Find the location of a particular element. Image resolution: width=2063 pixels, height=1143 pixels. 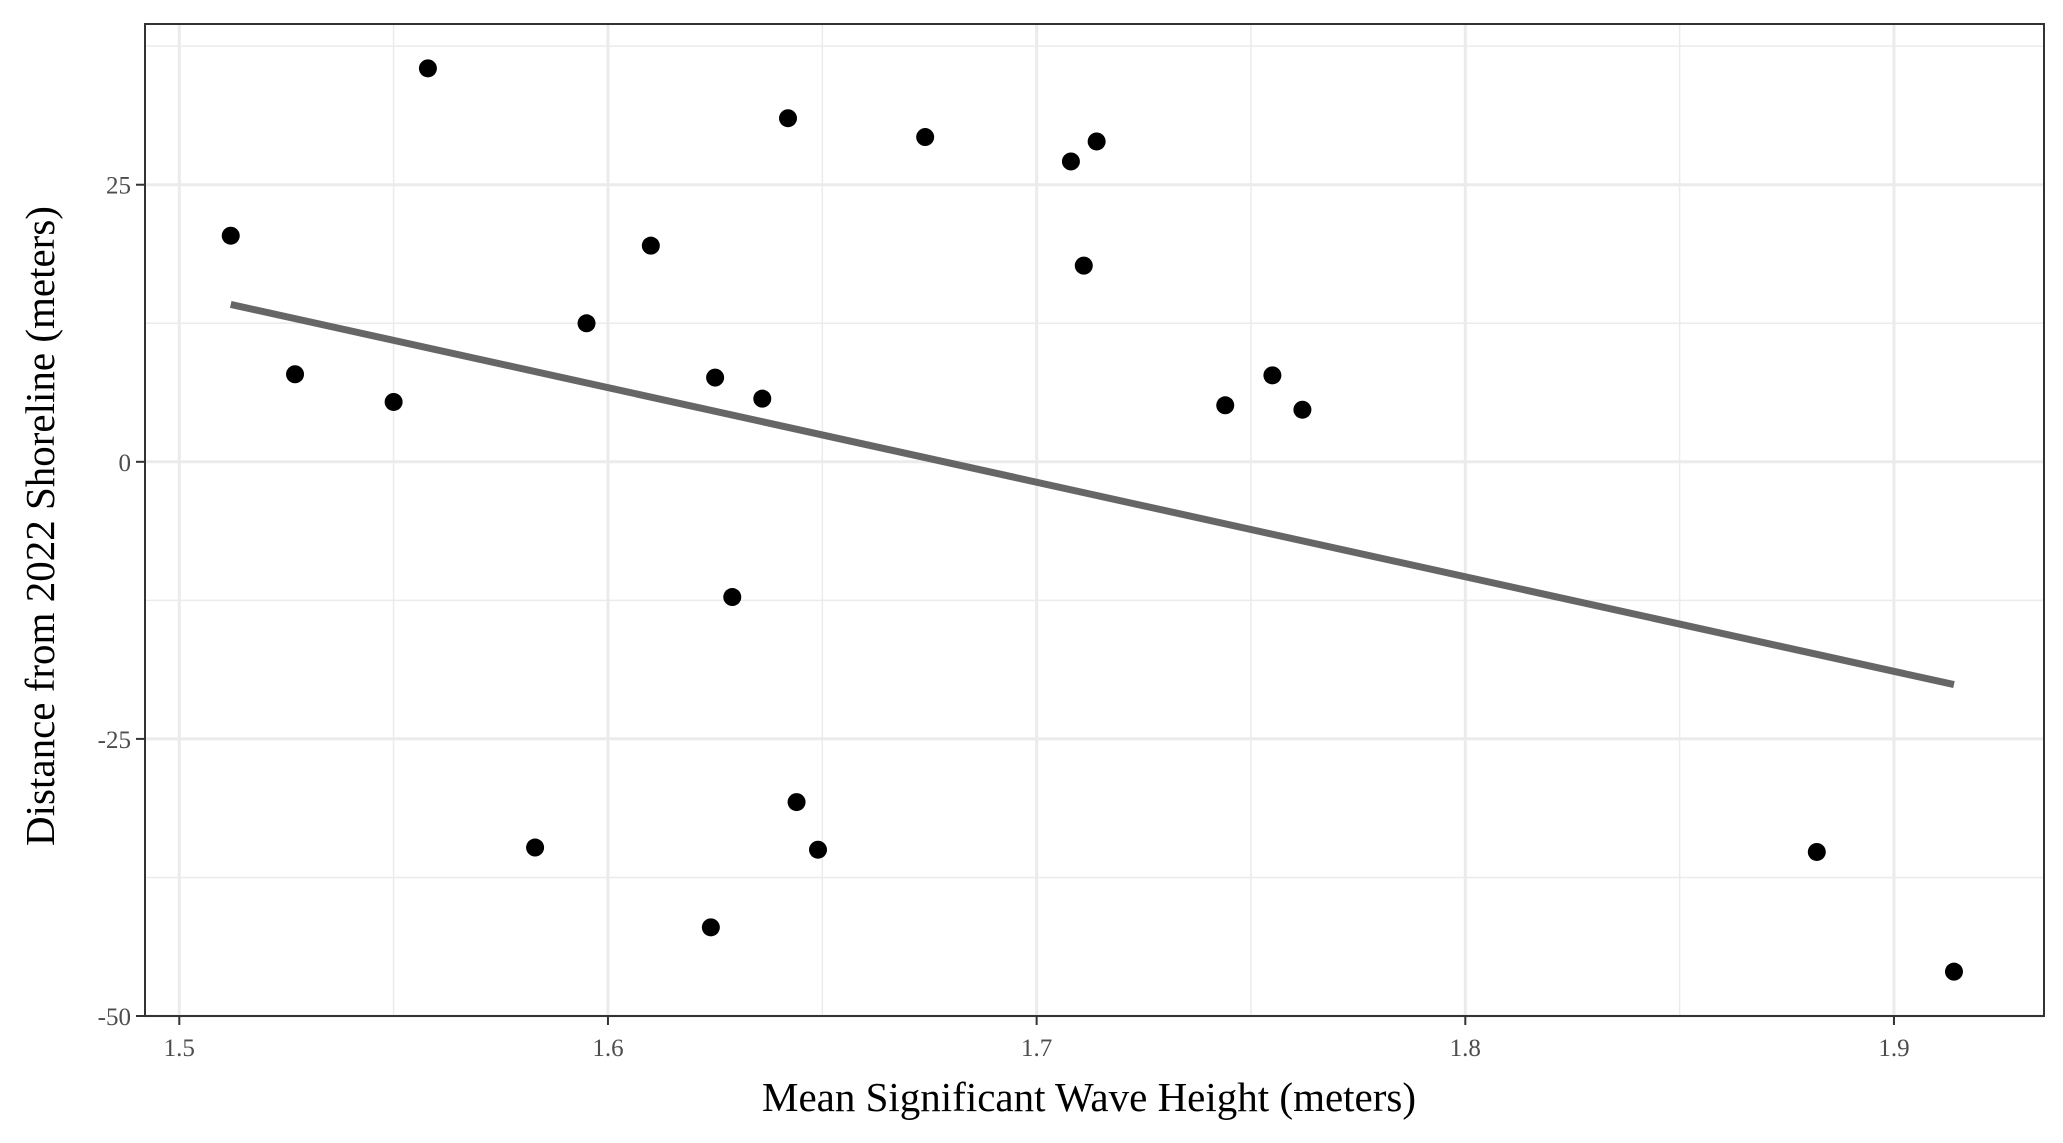

x-tick-label: 1.5 is located at coordinates (179, 1048).